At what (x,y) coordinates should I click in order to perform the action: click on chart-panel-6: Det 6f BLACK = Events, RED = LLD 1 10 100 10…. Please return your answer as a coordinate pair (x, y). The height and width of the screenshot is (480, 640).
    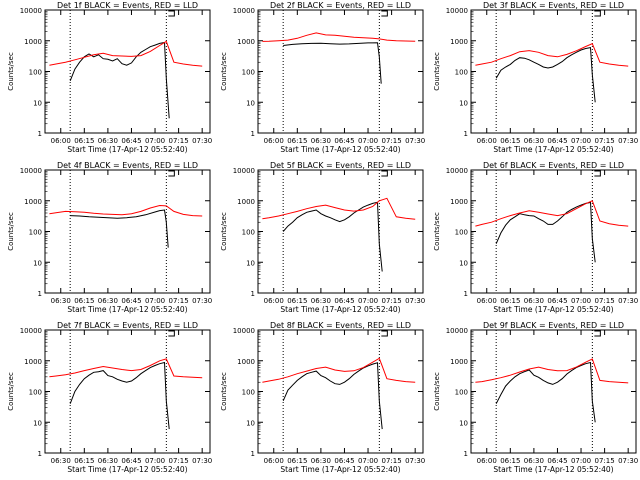
    Looking at the image, I should click on (535, 237).